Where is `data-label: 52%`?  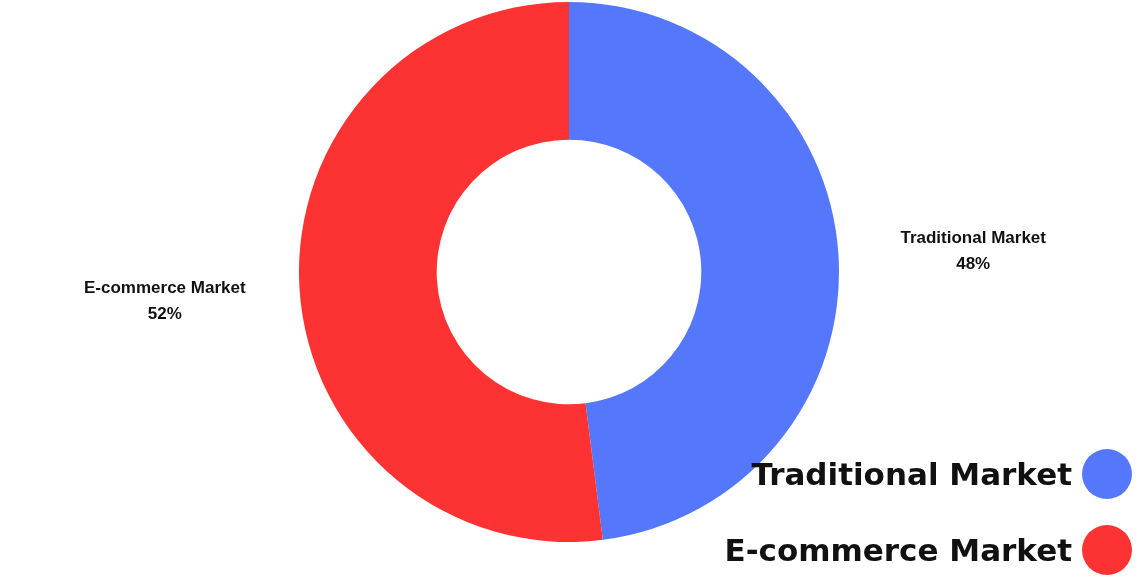
data-label: 52% is located at coordinates (164, 314).